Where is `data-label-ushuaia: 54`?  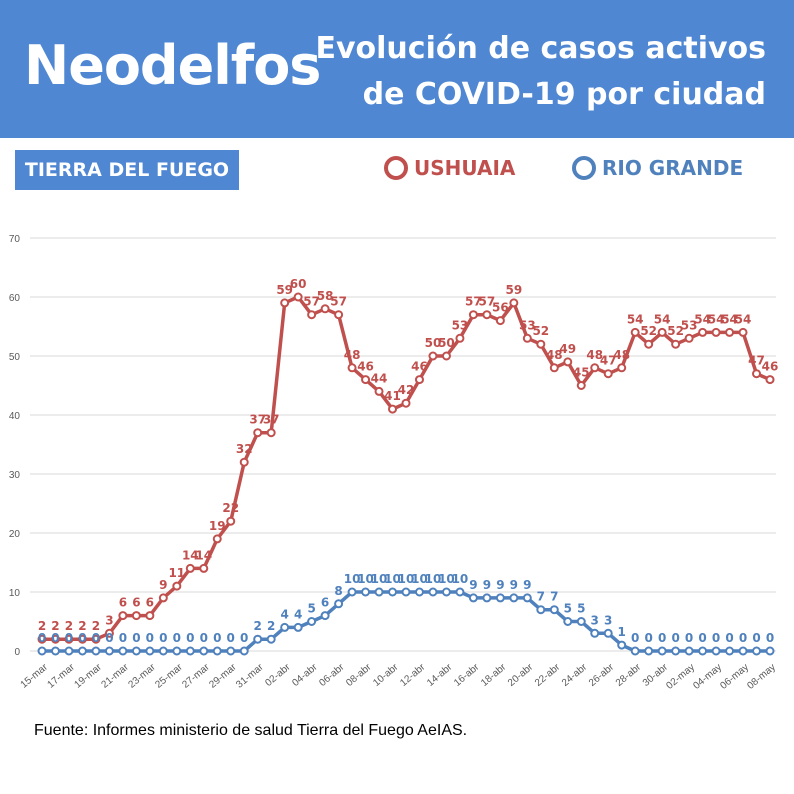
data-label-ushuaia: 54 is located at coordinates (702, 319).